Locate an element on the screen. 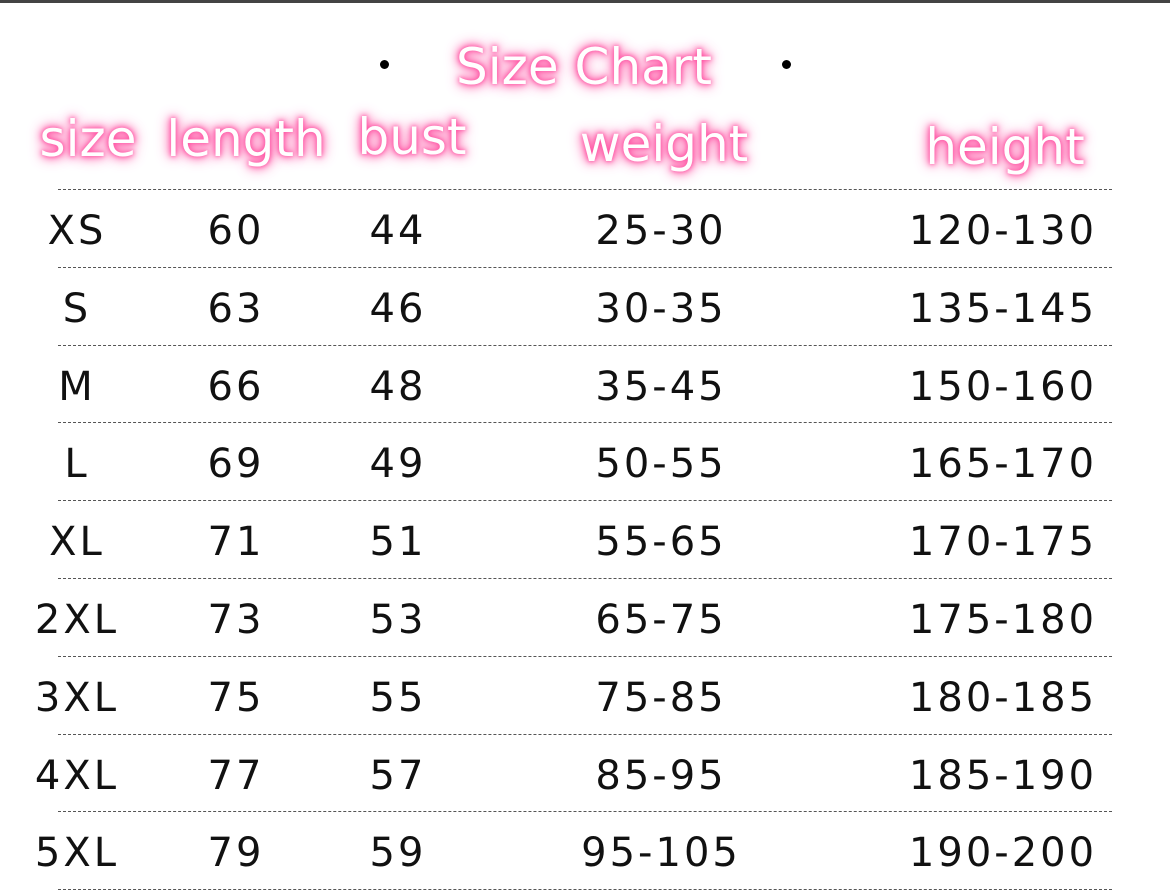 The width and height of the screenshot is (1170, 893). table-cell-length: 63 is located at coordinates (236, 308).